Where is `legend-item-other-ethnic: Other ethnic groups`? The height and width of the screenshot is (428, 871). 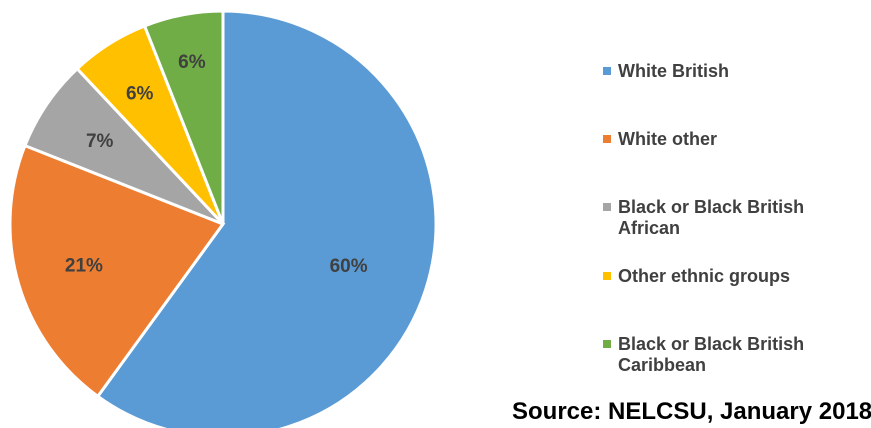
legend-item-other-ethnic: Other ethnic groups is located at coordinates (696, 276).